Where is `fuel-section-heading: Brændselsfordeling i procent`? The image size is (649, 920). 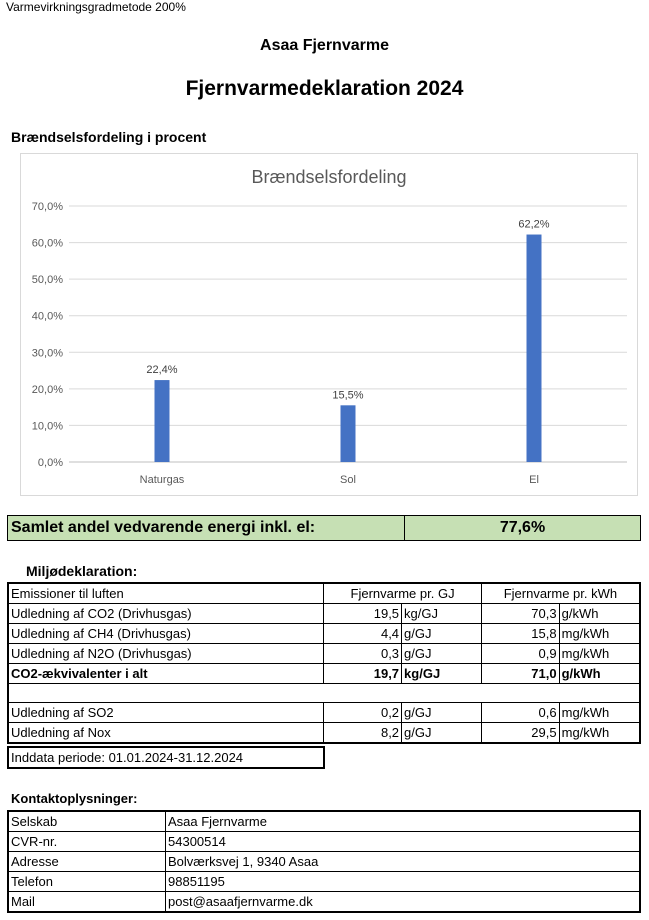 fuel-section-heading: Brændselsfordeling i procent is located at coordinates (109, 137).